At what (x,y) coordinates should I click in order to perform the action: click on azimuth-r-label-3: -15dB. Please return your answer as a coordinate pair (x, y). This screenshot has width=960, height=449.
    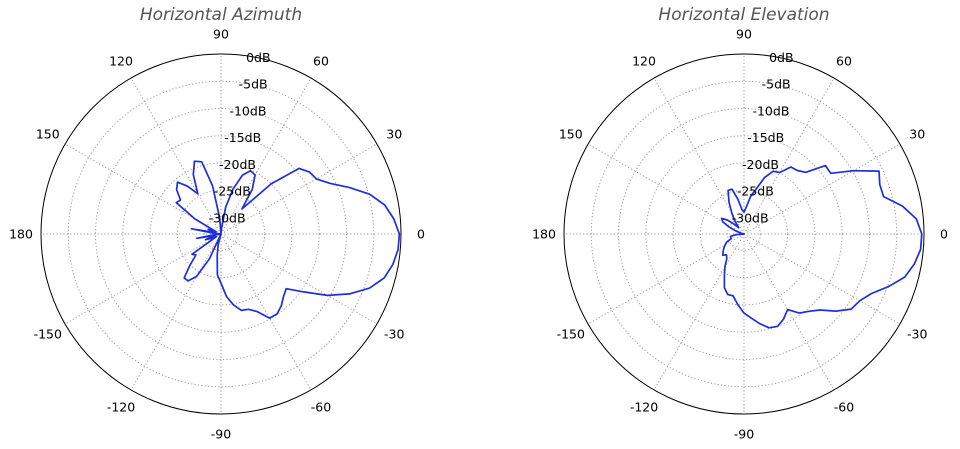
    Looking at the image, I should click on (242, 137).